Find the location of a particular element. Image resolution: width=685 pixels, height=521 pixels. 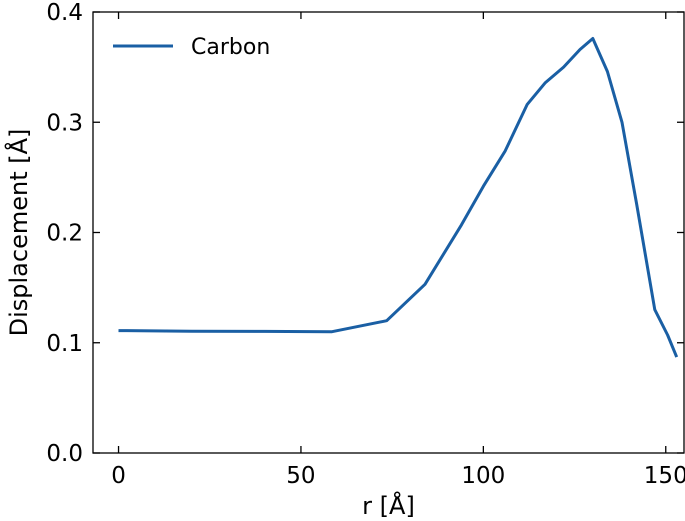

y-tick-label: 0.2 is located at coordinates (64, 234).